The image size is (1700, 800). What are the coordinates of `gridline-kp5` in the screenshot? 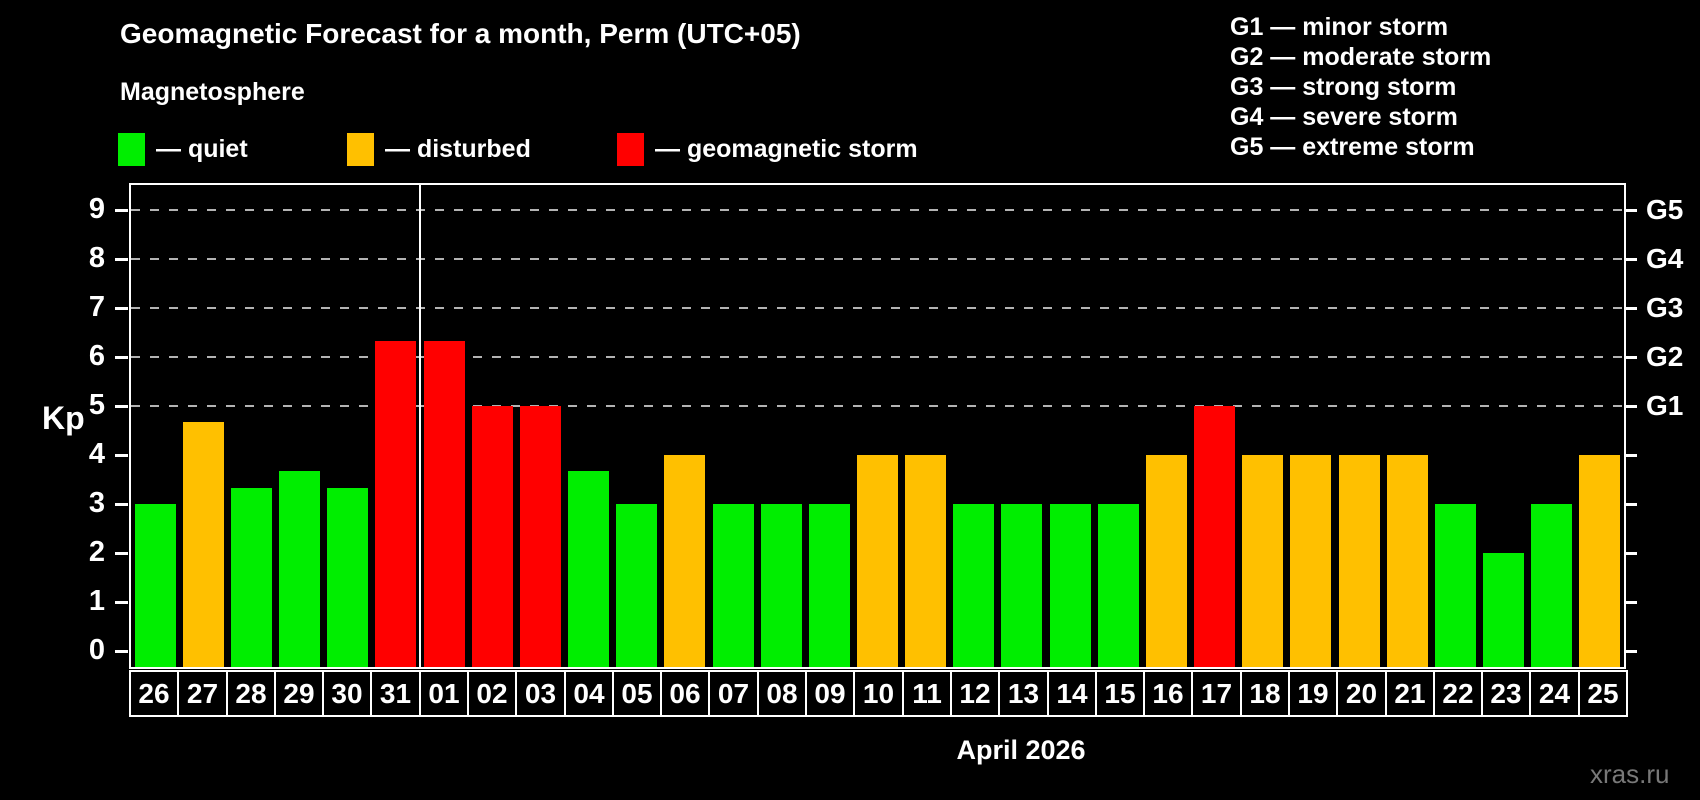 It's located at (877, 406).